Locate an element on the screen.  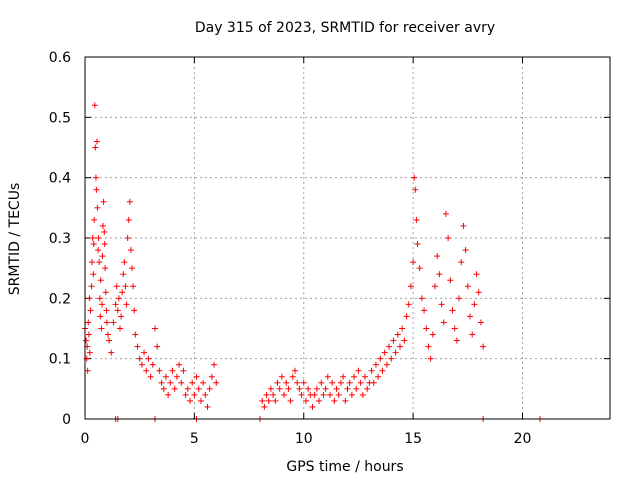
y-tick-label: 0.6 is located at coordinates (60, 58).